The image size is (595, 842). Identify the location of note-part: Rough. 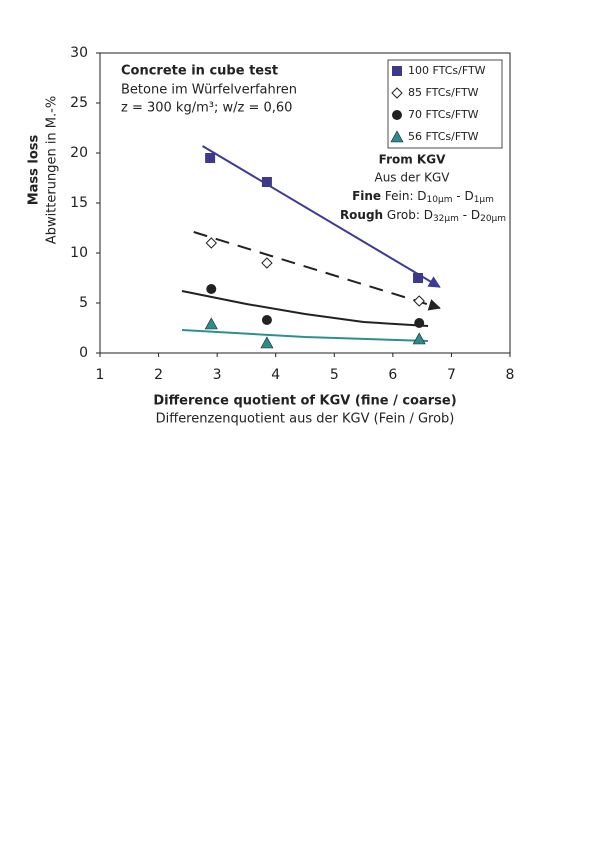
(361, 215).